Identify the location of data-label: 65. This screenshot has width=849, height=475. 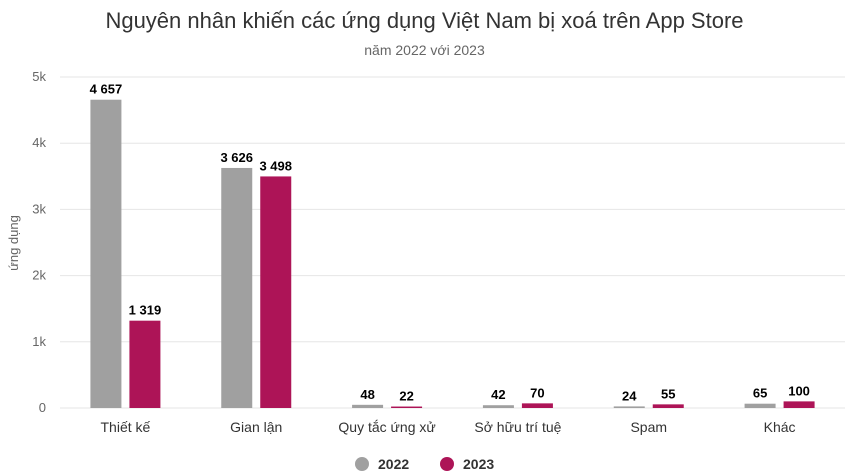
(760, 393).